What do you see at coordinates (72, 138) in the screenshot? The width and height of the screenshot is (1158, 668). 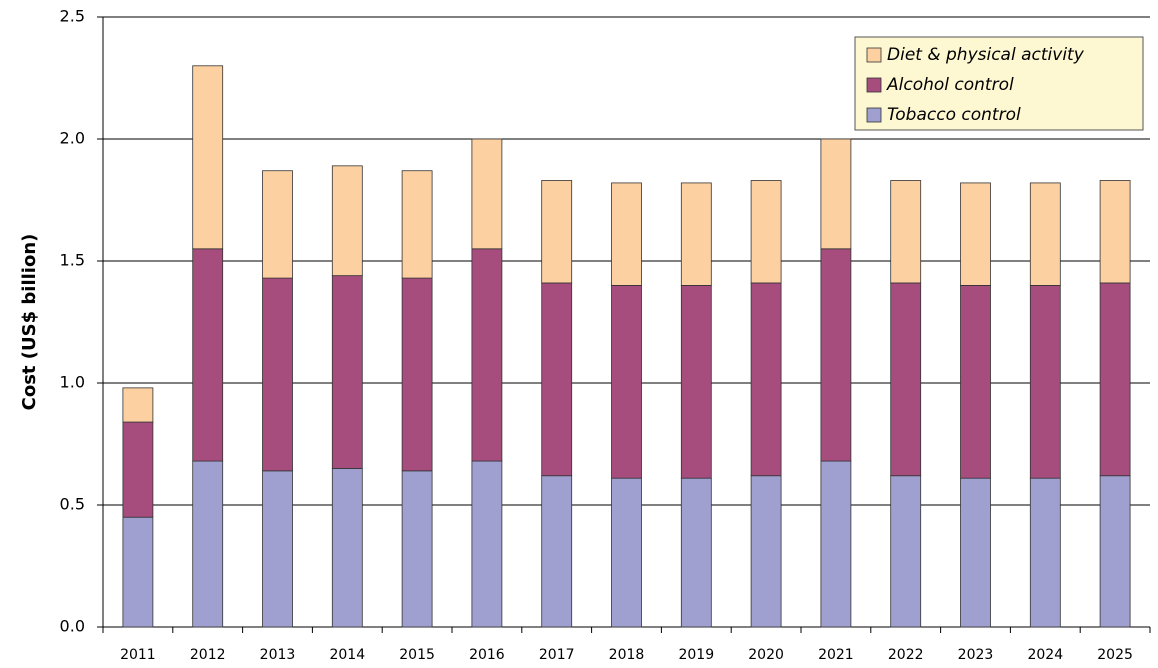 I see `y-tick-label: 2.0` at bounding box center [72, 138].